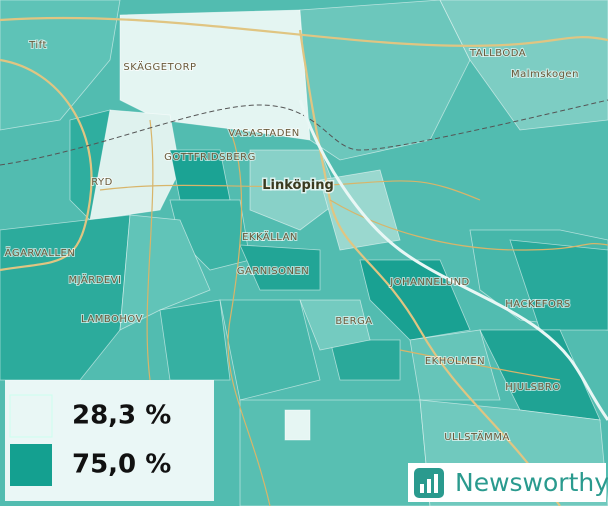  I want to click on place-label: BERGA, so click(353, 321).